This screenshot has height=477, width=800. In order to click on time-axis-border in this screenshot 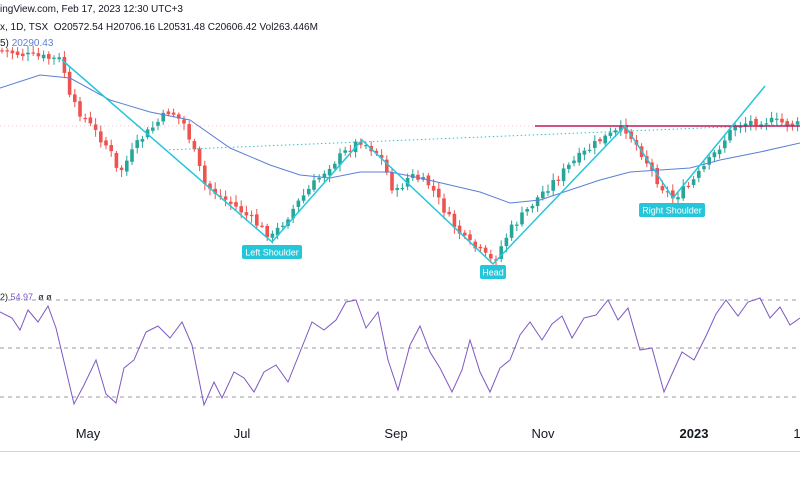, I will do `click(400, 451)`.